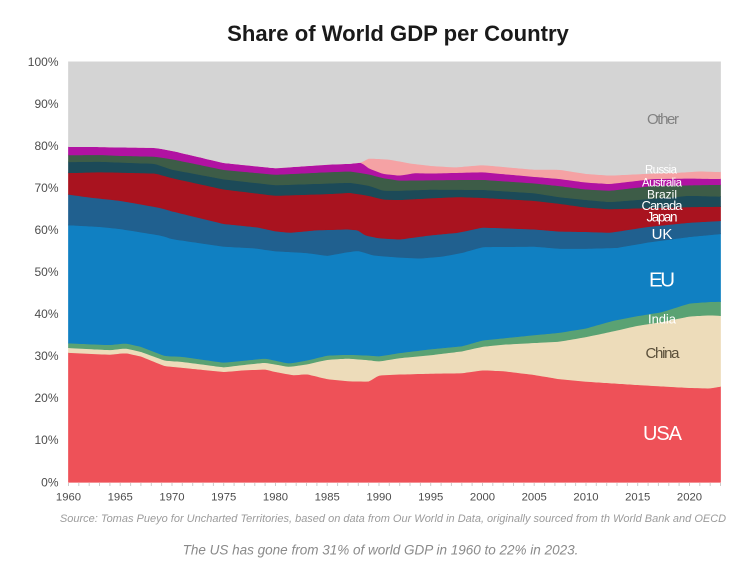  What do you see at coordinates (327, 498) in the screenshot?
I see `svg-text: 1985` at bounding box center [327, 498].